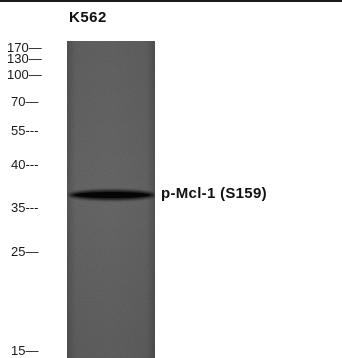 The image size is (342, 358). What do you see at coordinates (24, 47) in the screenshot?
I see `marker-170: 170—` at bounding box center [24, 47].